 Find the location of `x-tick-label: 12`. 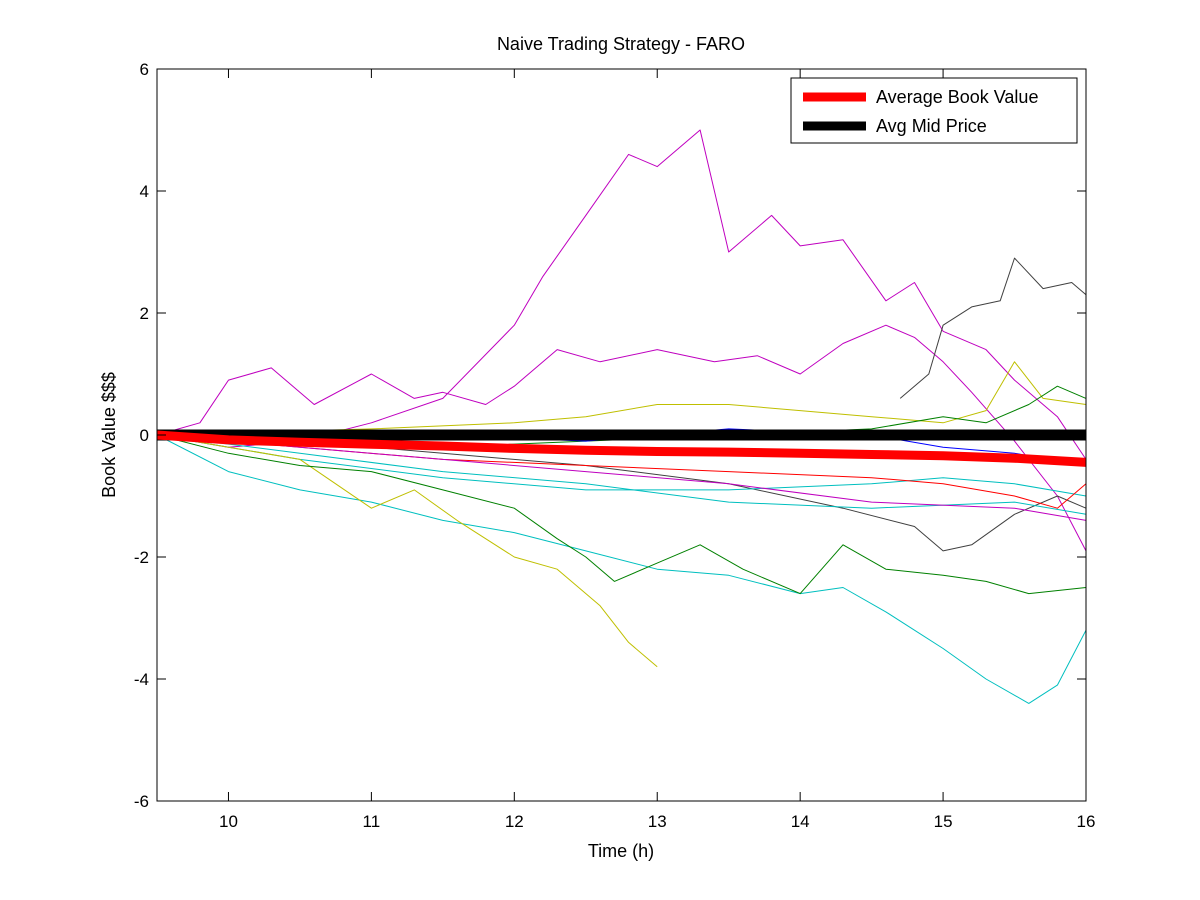

x-tick-label: 12 is located at coordinates (514, 821).